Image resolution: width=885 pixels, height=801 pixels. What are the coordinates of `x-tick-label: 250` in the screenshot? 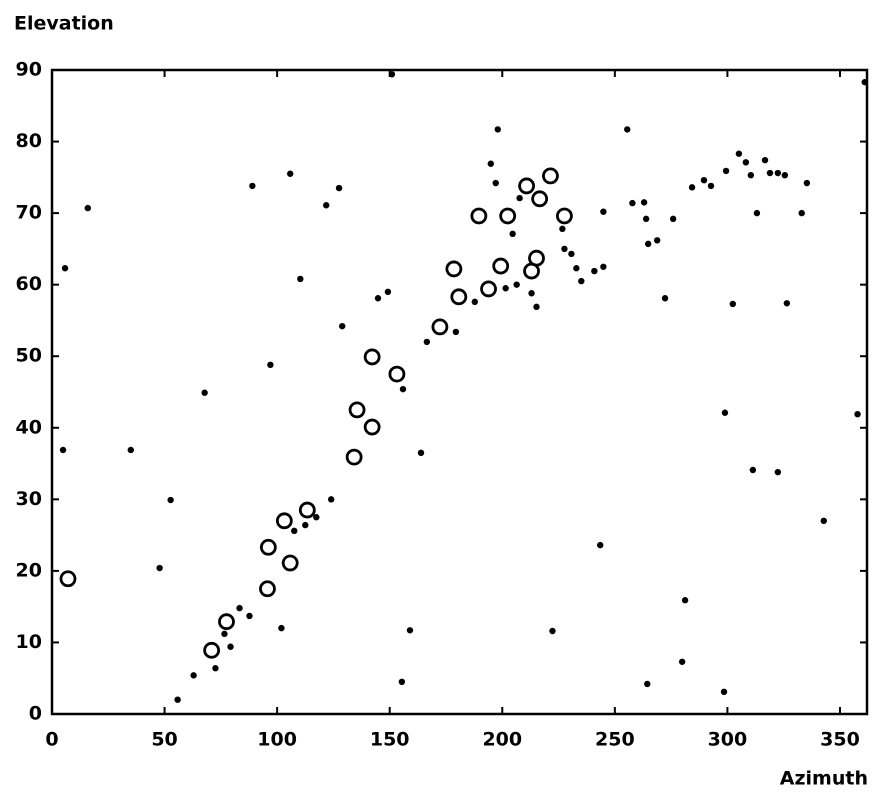 It's located at (615, 740).